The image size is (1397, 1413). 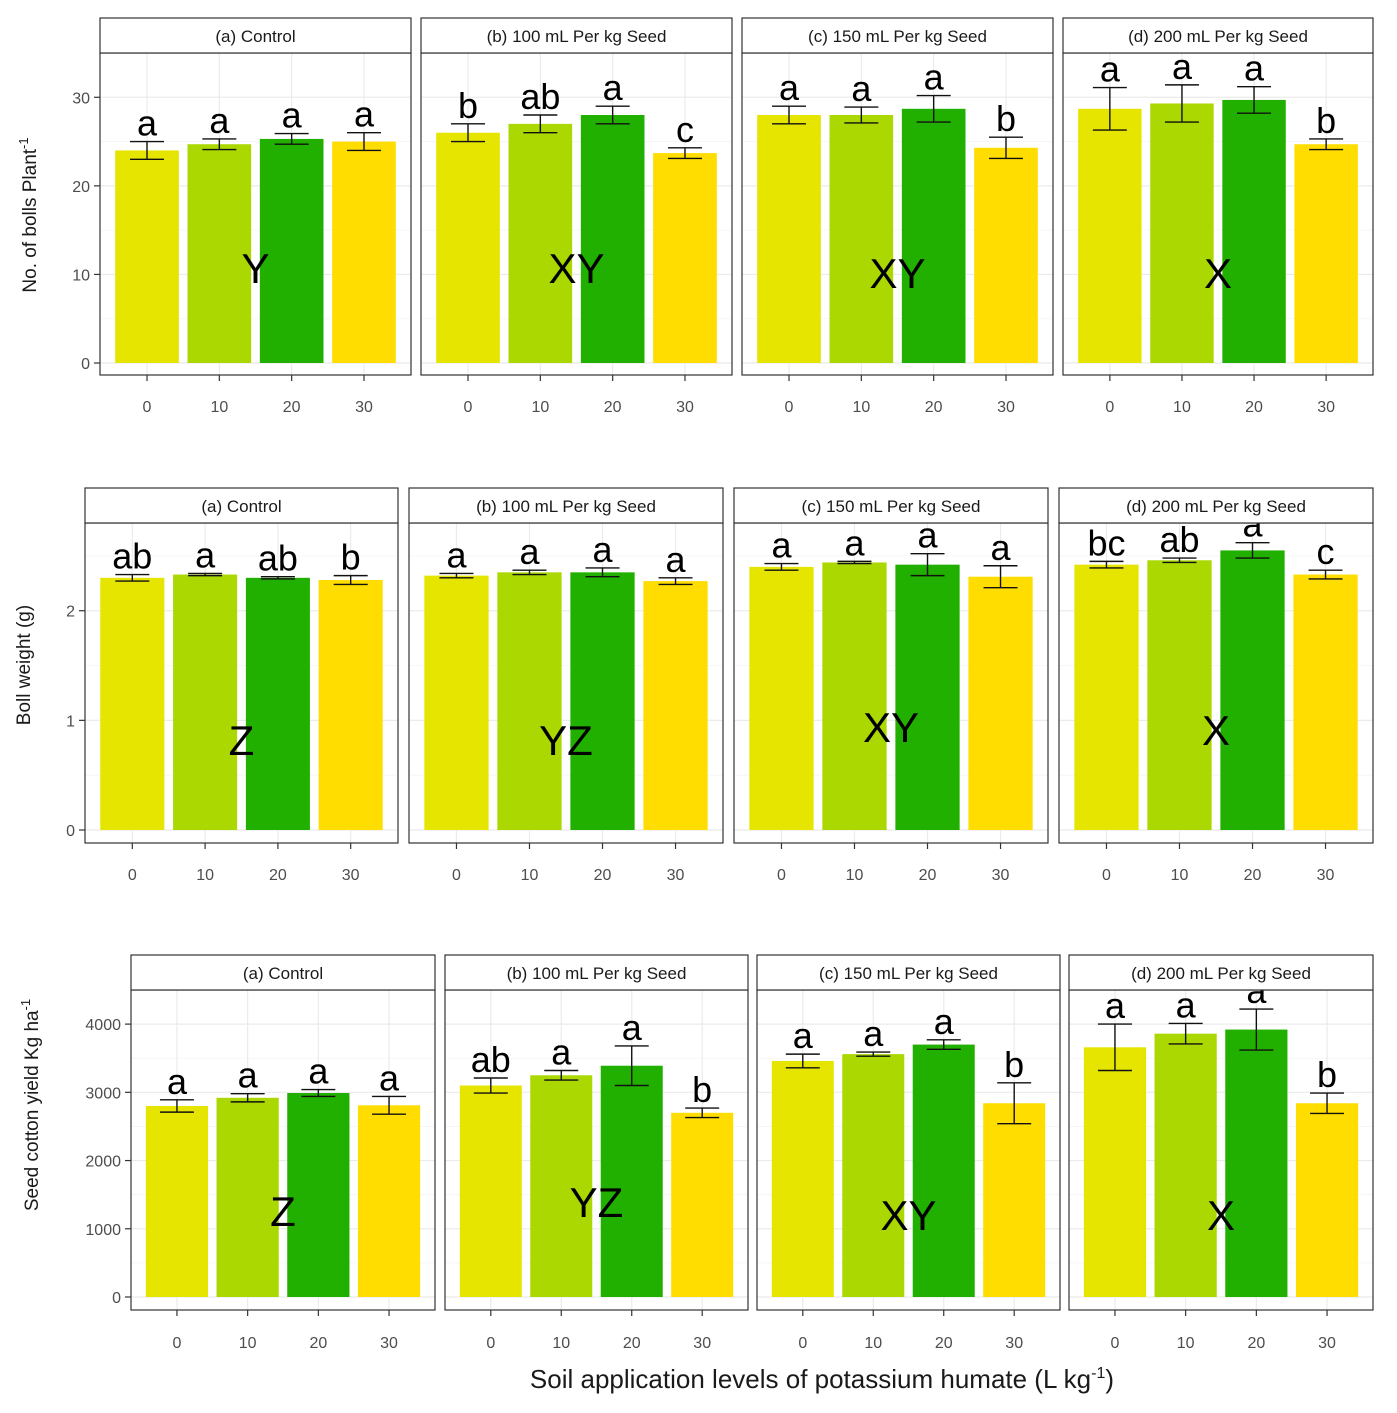 I want to click on facet-strip-label: (c) 150 mL Per kg Seed, so click(x=908, y=973).